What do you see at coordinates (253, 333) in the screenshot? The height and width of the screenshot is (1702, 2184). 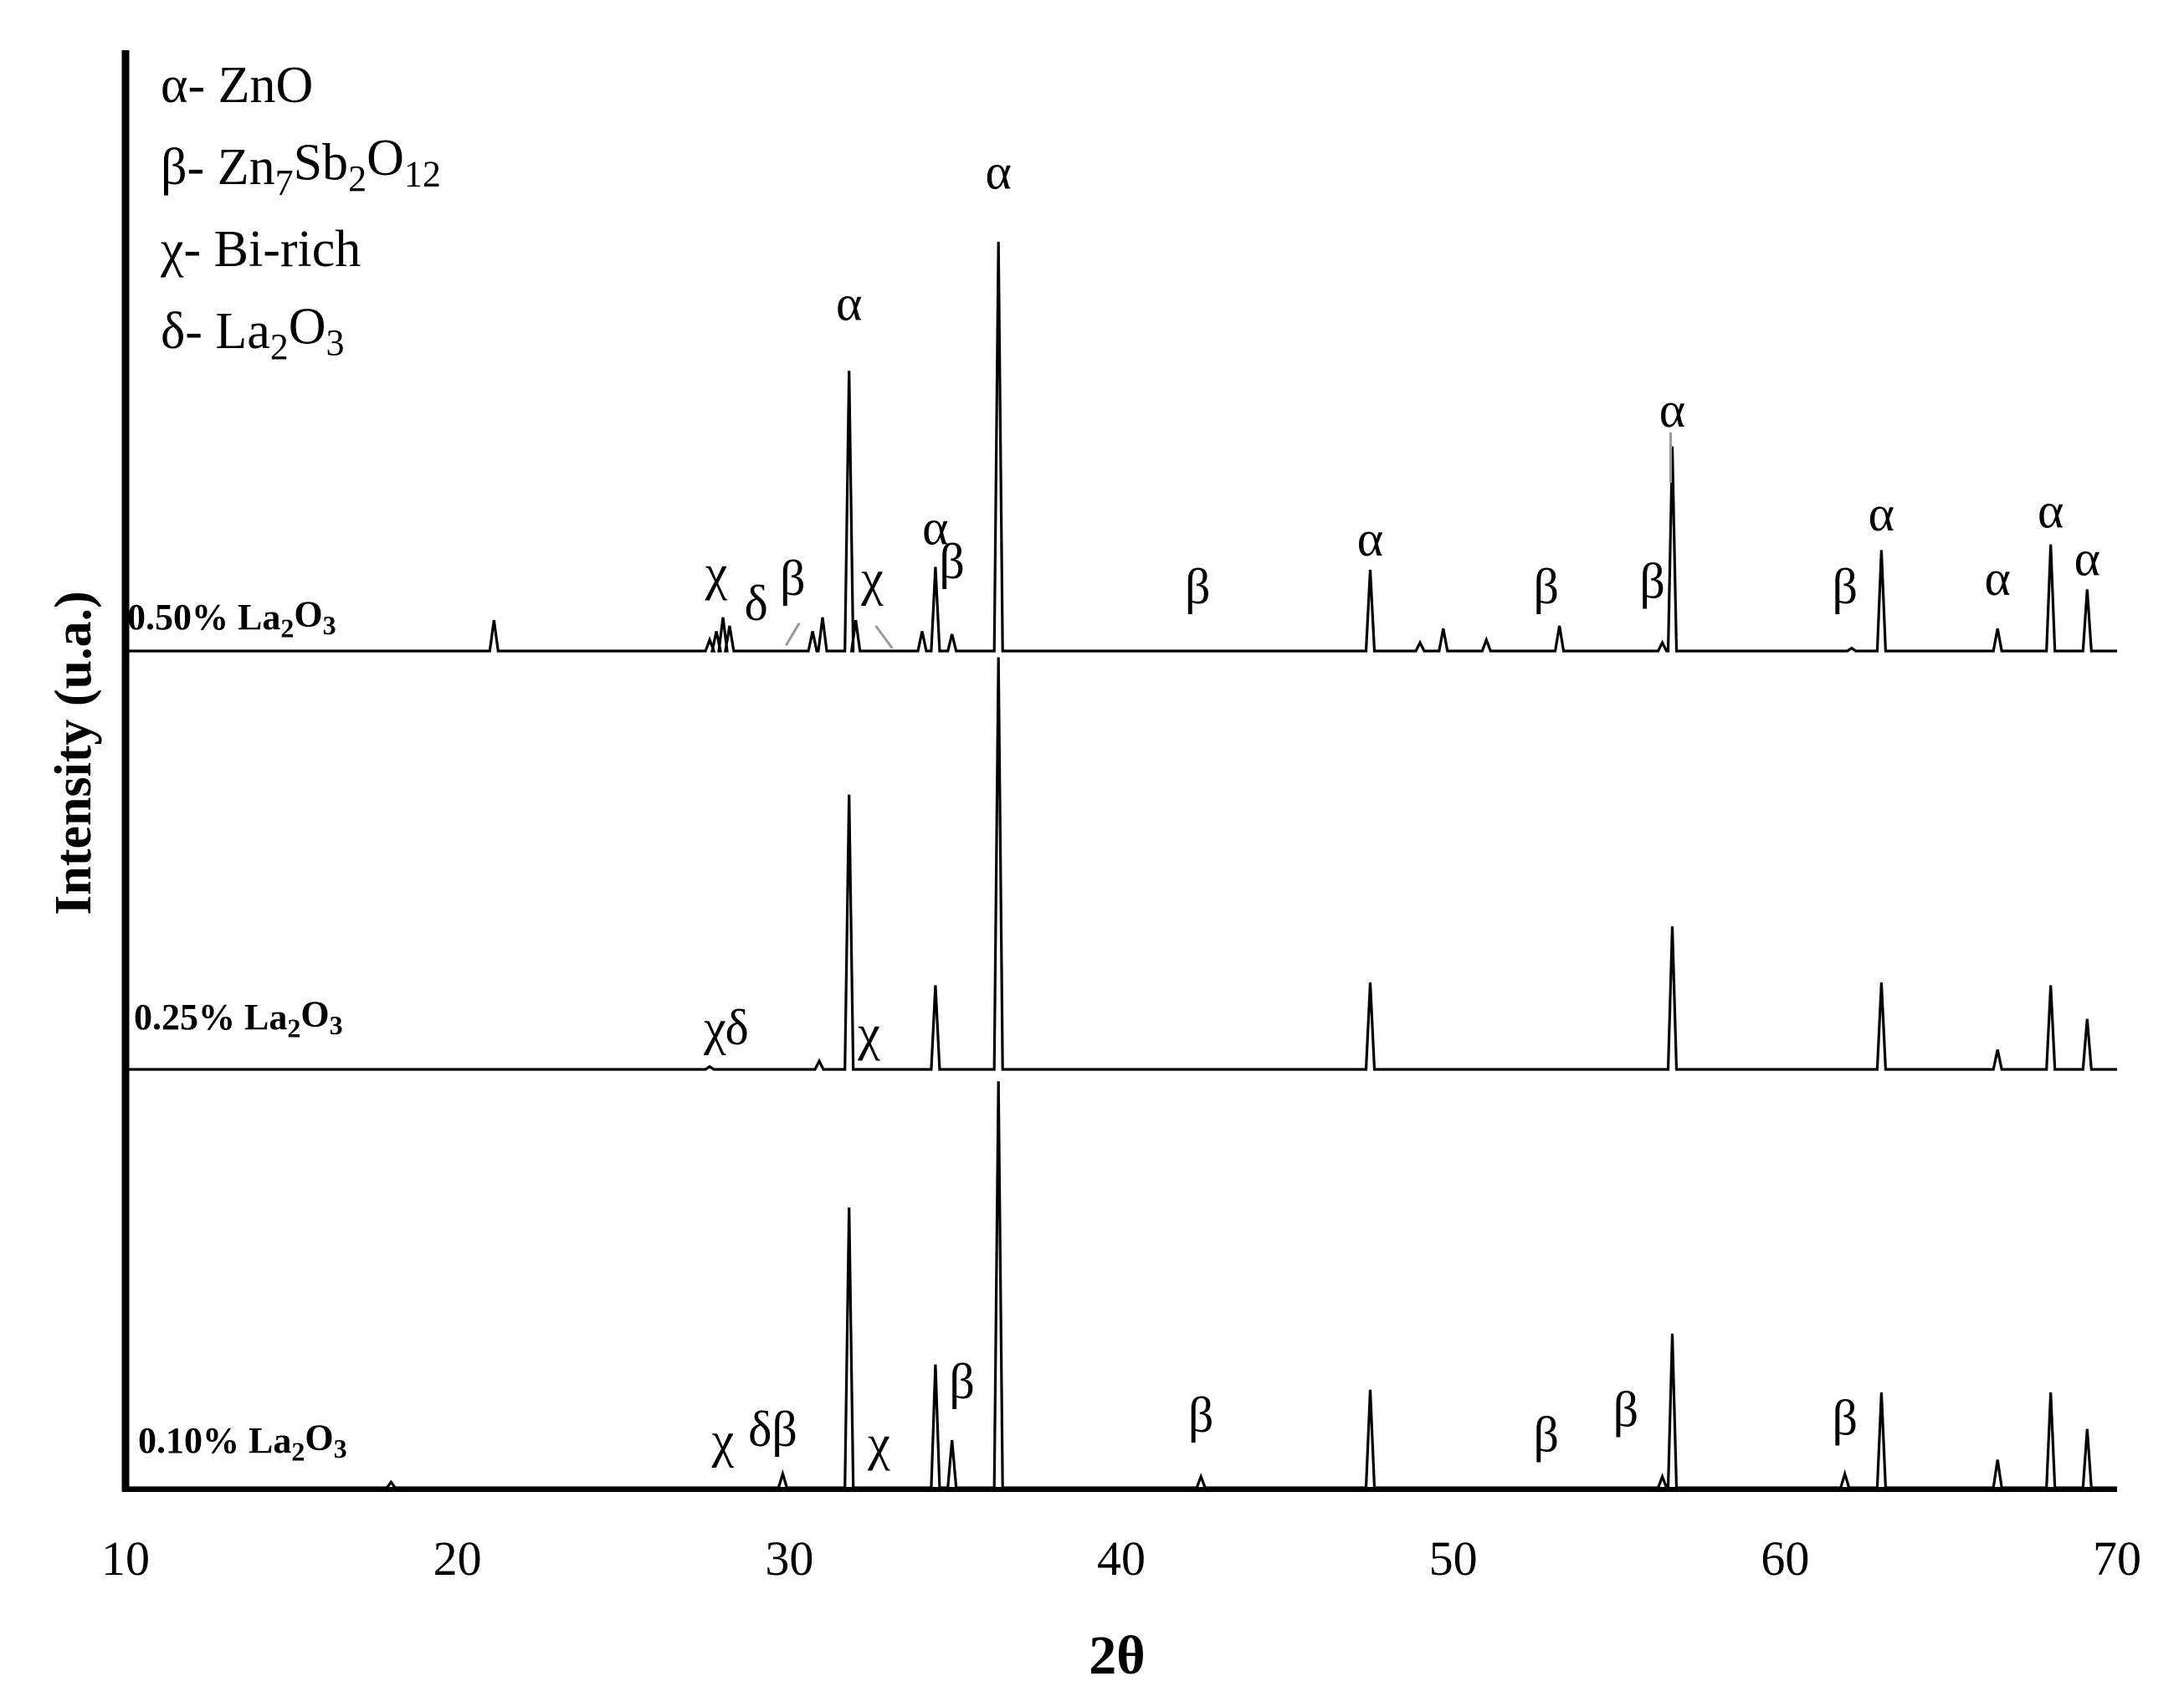 I see `legend-entry: δ- La2O3` at bounding box center [253, 333].